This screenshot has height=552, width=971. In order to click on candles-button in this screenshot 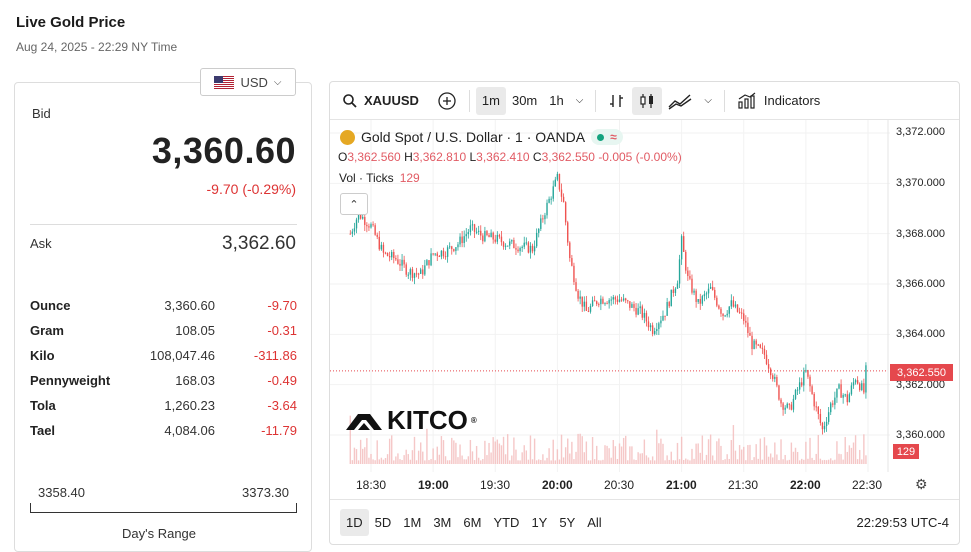, I will do `click(647, 100)`.